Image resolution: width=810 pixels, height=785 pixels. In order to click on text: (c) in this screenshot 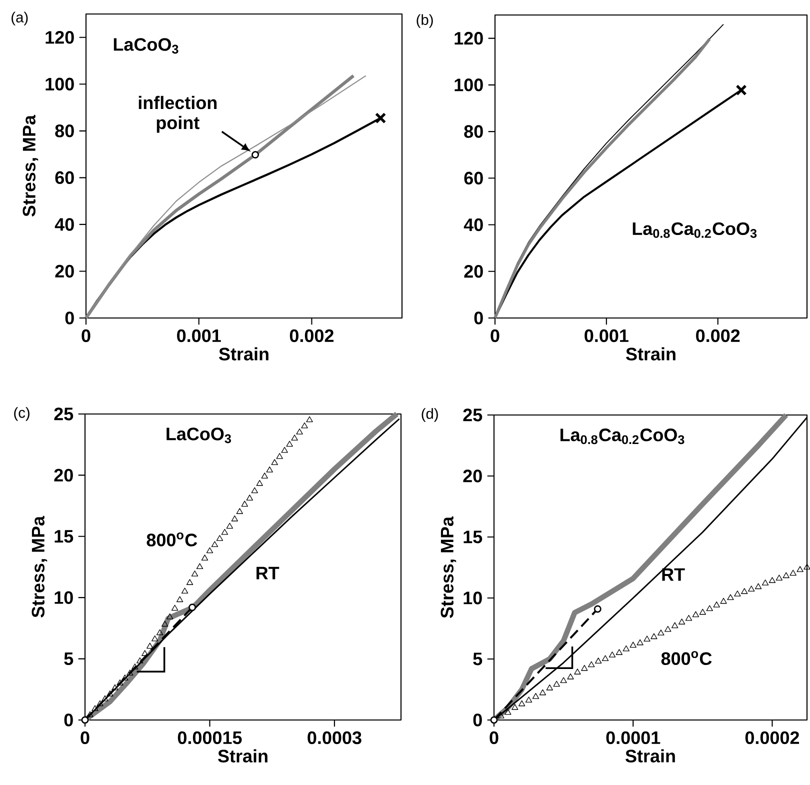, I will do `click(22, 414)`.